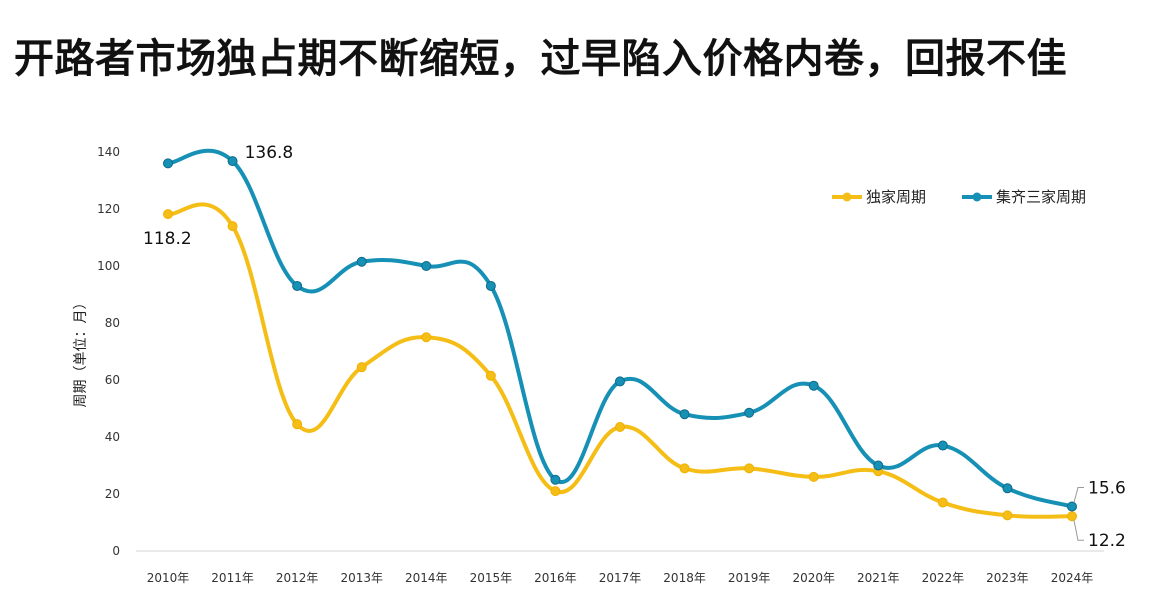 The height and width of the screenshot is (613, 1164). What do you see at coordinates (1007, 578) in the screenshot?
I see `x-tick-label: 2023年` at bounding box center [1007, 578].